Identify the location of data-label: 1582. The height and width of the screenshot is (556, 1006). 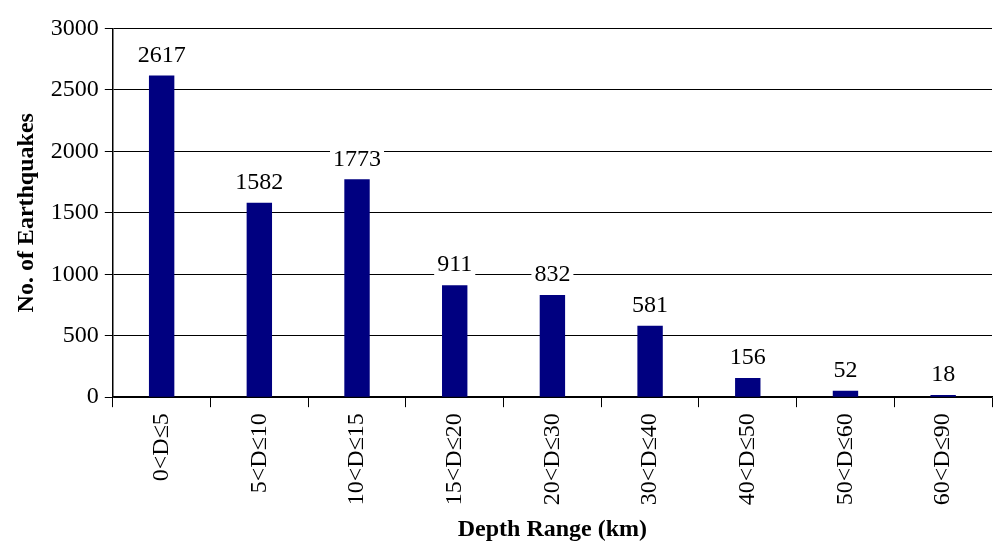
(259, 181).